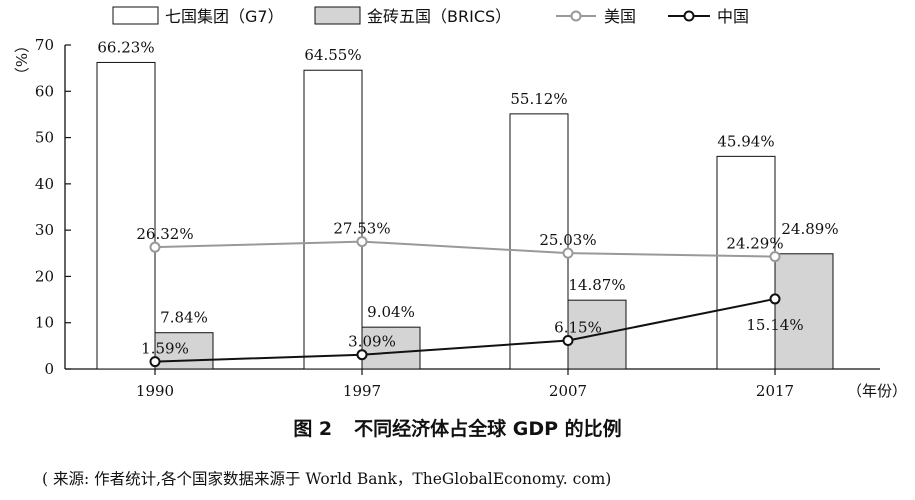 This screenshot has width=915, height=500. I want to click on label-brics: 14.87%, so click(596, 285).